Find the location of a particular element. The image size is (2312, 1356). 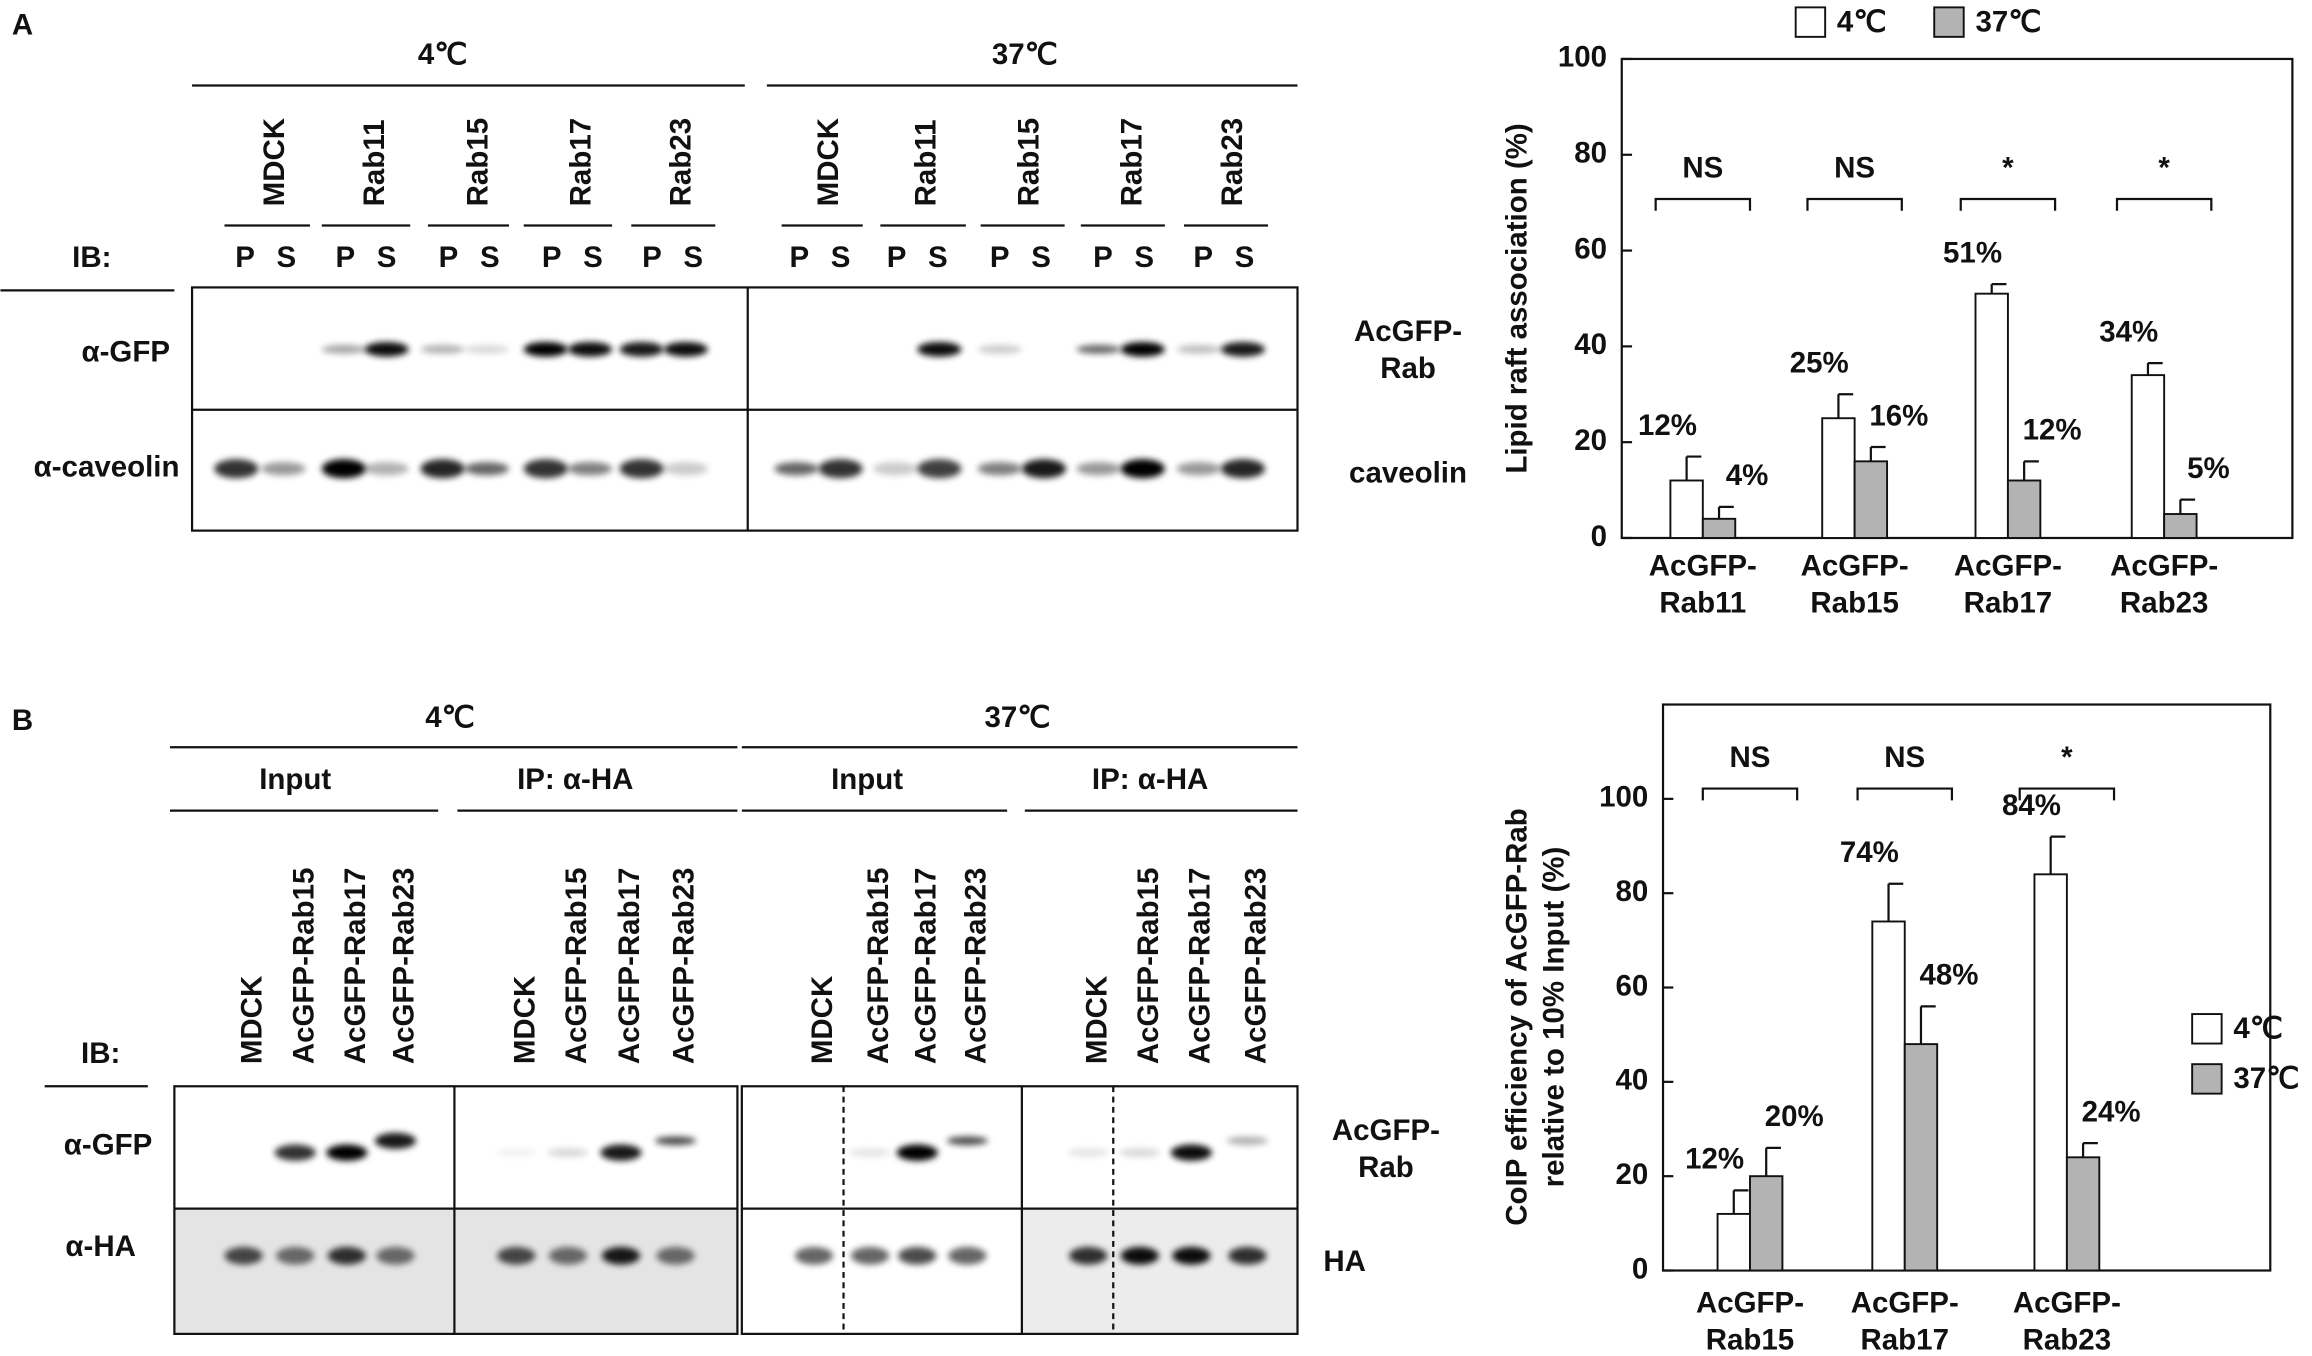

label: caveolin is located at coordinates (1408, 472).